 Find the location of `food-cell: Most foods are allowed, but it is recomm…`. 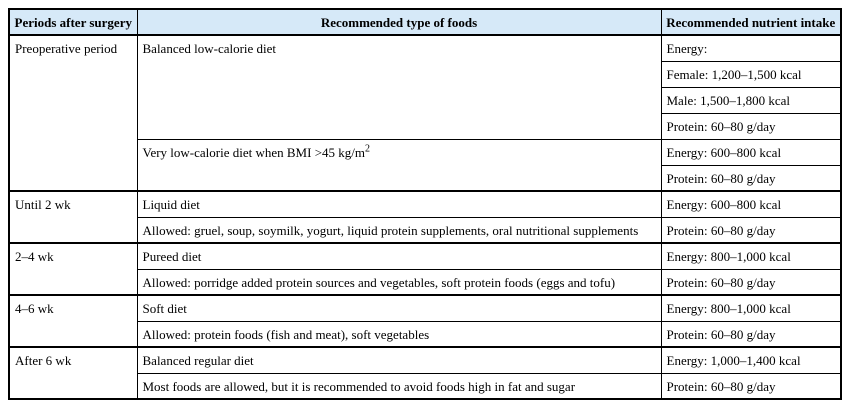

food-cell: Most foods are allowed, but it is recomm… is located at coordinates (399, 386).